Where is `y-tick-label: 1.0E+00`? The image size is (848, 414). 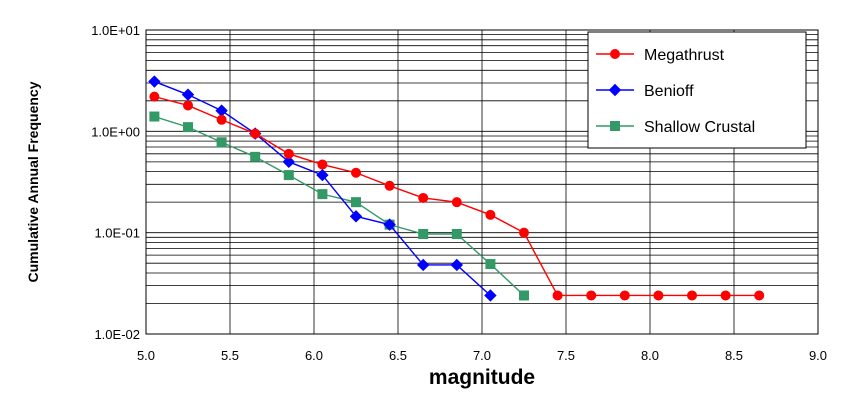
y-tick-label: 1.0E+00 is located at coordinates (115, 131).